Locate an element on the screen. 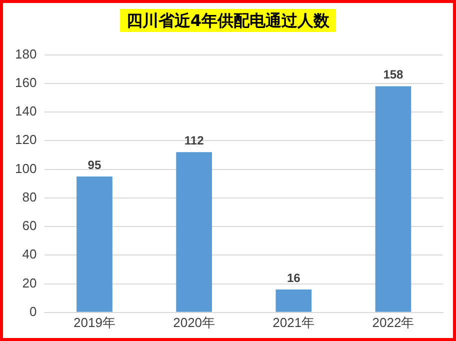  chart-title: 四川省近4年供配电通过人数 is located at coordinates (228, 20).